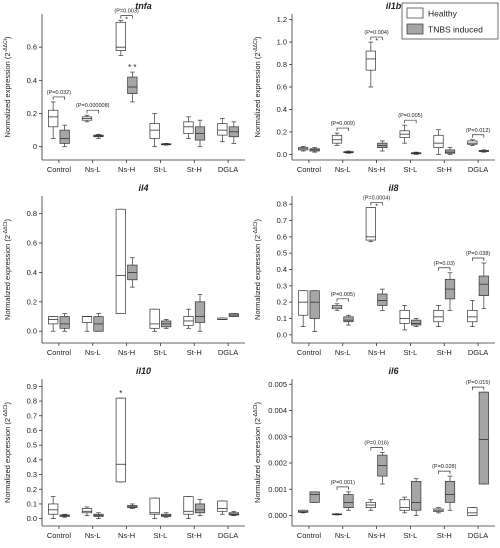  What do you see at coordinates (35, 146) in the screenshot?
I see `y-tick-label: 0` at bounding box center [35, 146].